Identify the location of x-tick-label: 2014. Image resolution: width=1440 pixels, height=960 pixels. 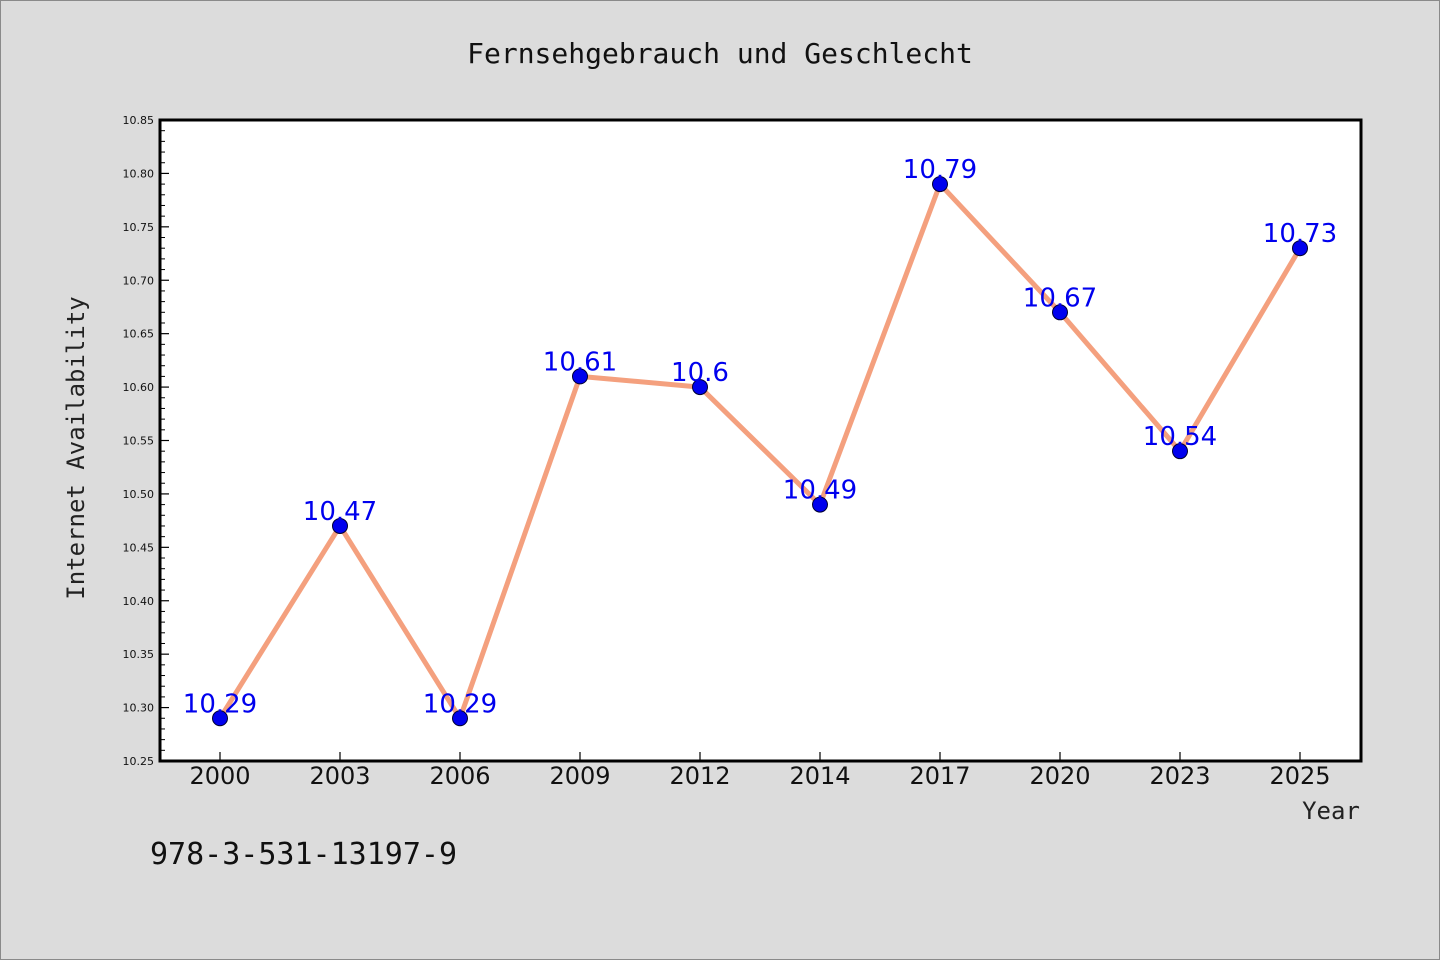
(819, 776).